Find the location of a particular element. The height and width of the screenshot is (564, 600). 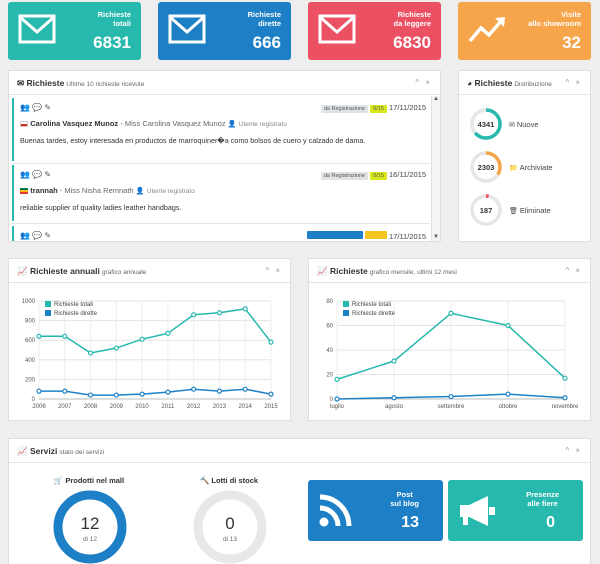

x-tick-label: novembre is located at coordinates (565, 407).